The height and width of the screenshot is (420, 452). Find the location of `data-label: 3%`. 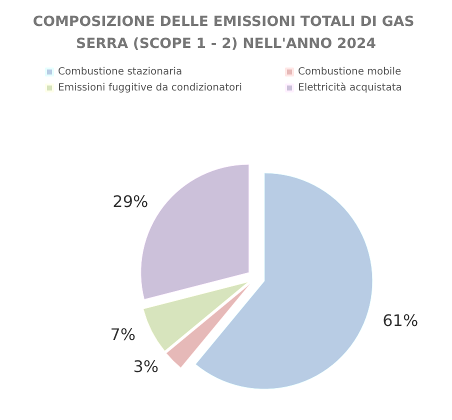

data-label: 3% is located at coordinates (146, 366).